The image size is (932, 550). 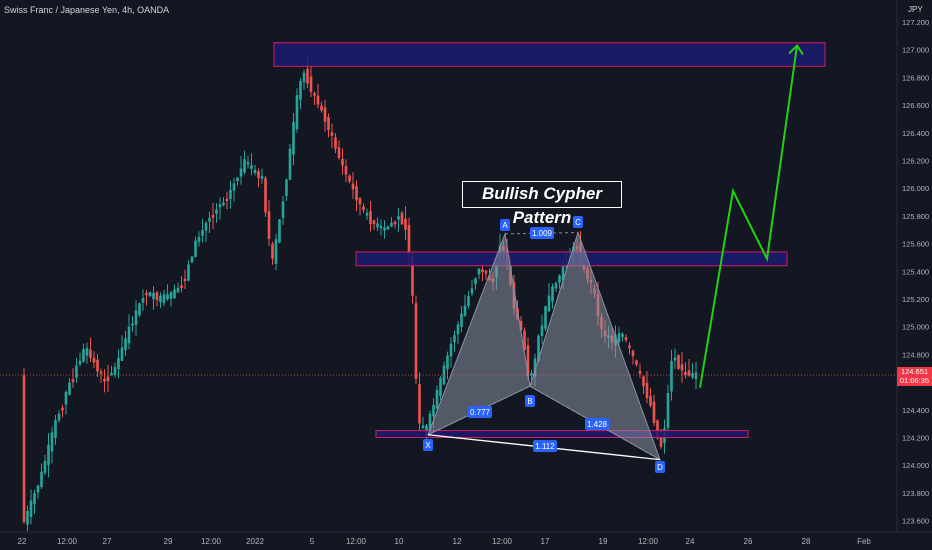 I want to click on x-tick-label: 26, so click(x=748, y=541).